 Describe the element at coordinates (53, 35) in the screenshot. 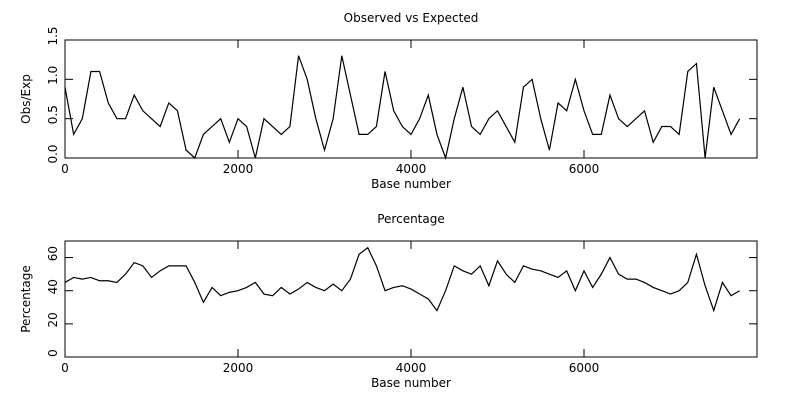

I see `y-tick-label: 1.5` at that location.